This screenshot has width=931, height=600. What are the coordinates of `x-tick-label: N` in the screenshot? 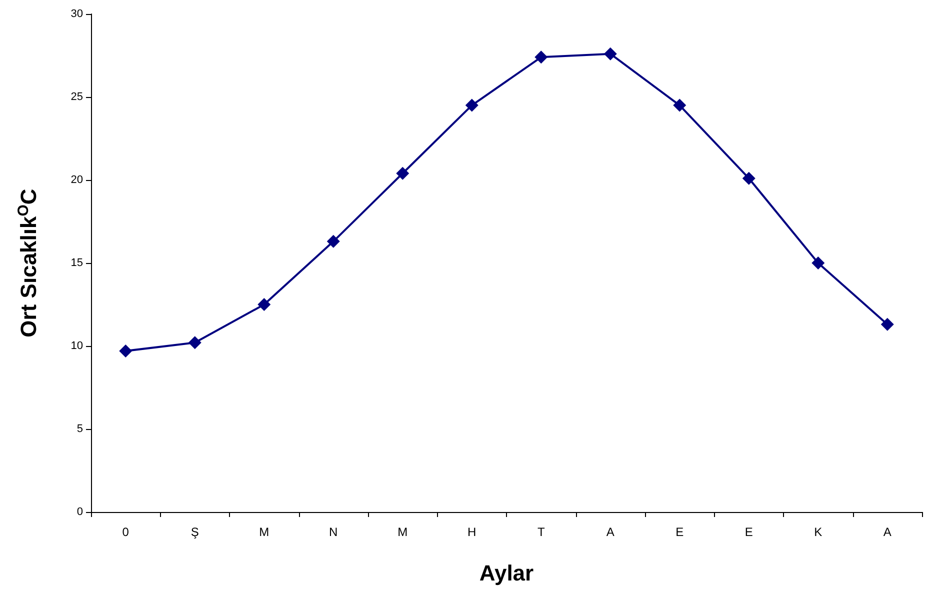 It's located at (333, 532).